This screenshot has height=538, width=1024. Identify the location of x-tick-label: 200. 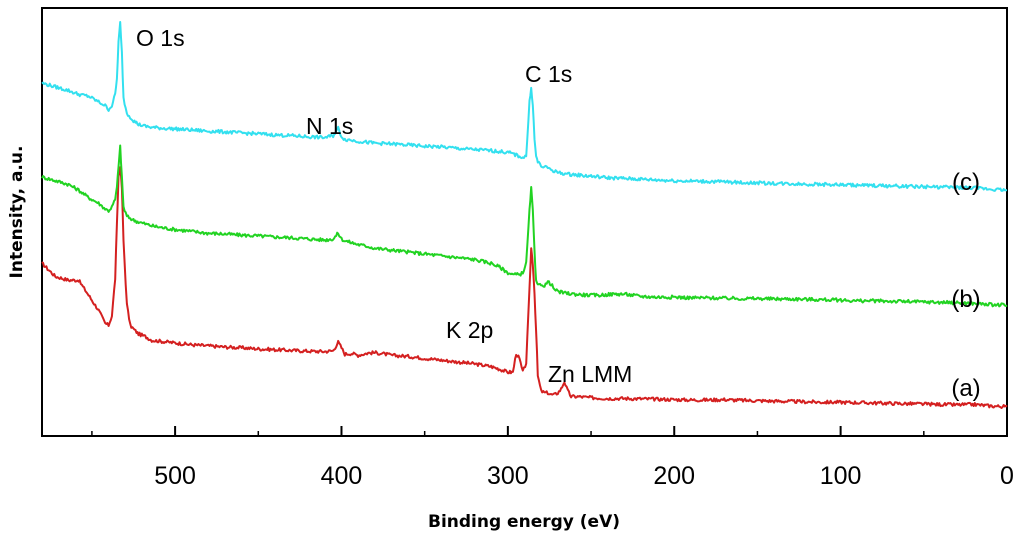
(674, 476).